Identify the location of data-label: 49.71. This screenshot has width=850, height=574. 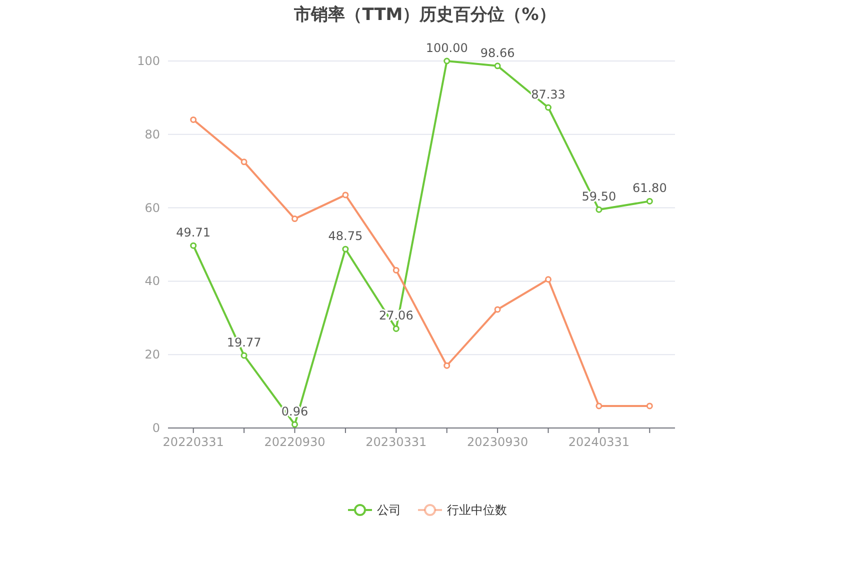
(193, 233).